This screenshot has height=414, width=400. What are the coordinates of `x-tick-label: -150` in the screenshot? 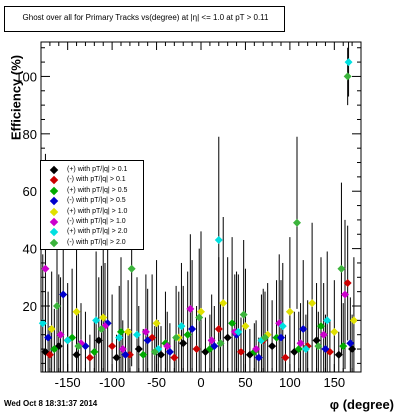 It's located at (68, 382).